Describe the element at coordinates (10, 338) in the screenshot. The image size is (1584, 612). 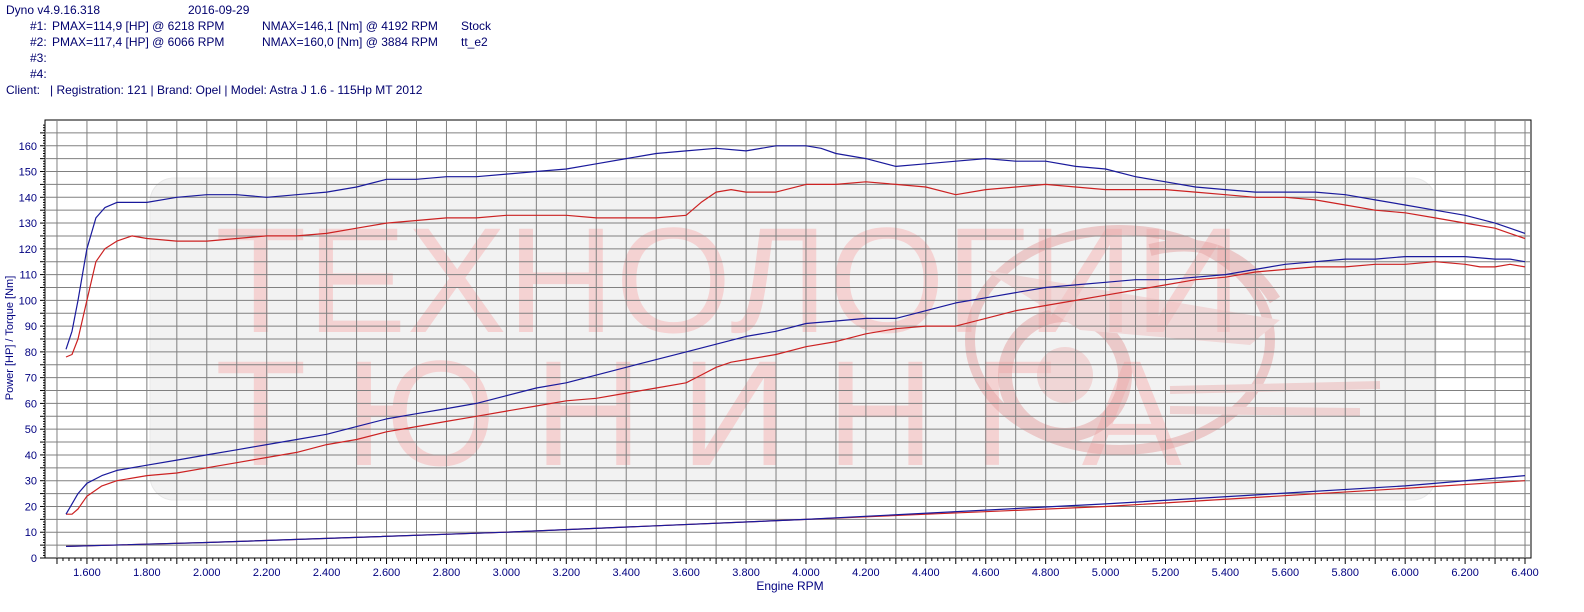
I see `y-axis-label: Power [HP] / Torque [Nm]` at that location.